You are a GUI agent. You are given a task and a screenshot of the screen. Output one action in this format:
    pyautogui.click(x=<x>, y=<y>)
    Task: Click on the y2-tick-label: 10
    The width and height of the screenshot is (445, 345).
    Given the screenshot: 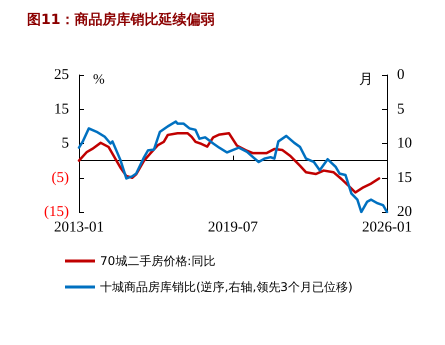 What is the action you would take?
    pyautogui.click(x=404, y=144)
    